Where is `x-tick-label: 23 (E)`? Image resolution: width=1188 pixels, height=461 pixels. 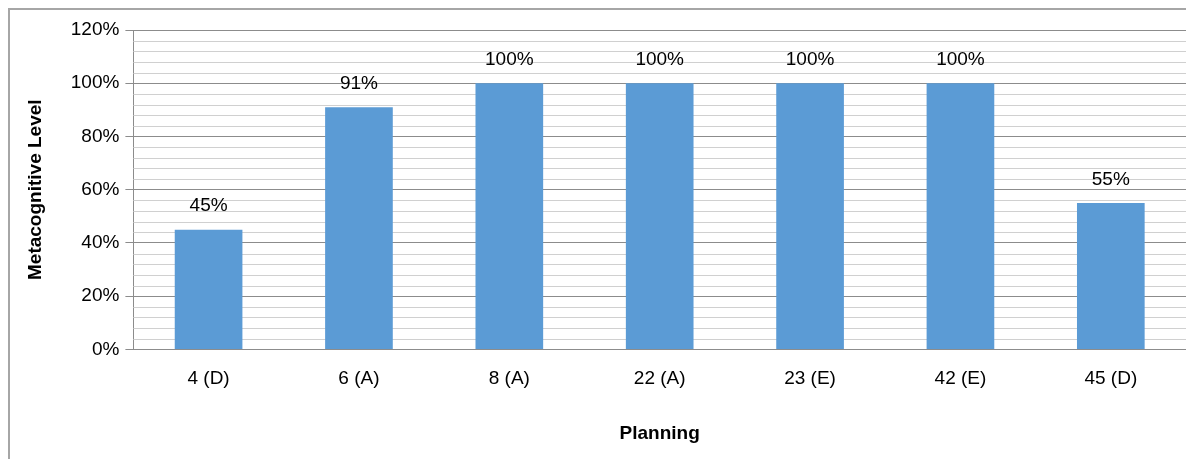 x-tick-label: 23 (E) is located at coordinates (810, 378).